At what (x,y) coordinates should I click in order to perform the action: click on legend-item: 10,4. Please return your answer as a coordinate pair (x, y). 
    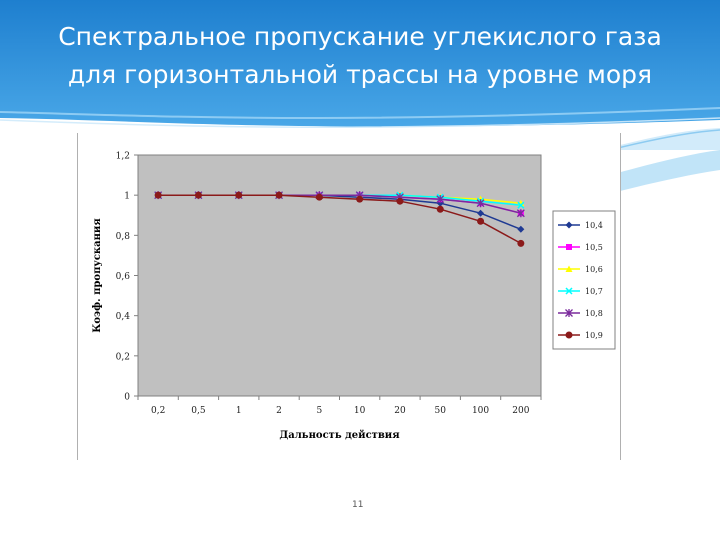
    Looking at the image, I should click on (580, 225).